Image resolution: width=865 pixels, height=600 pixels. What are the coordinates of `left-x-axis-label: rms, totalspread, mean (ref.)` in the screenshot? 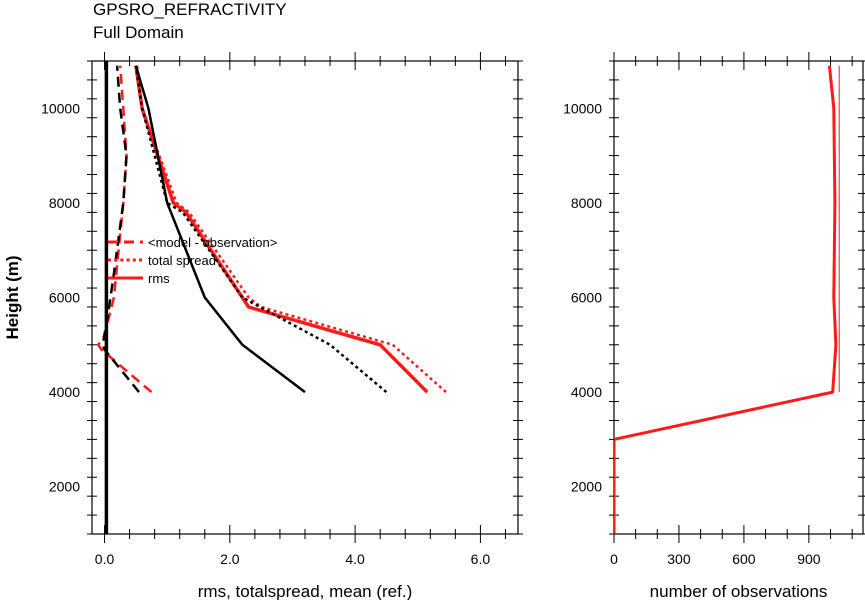 It's located at (305, 591).